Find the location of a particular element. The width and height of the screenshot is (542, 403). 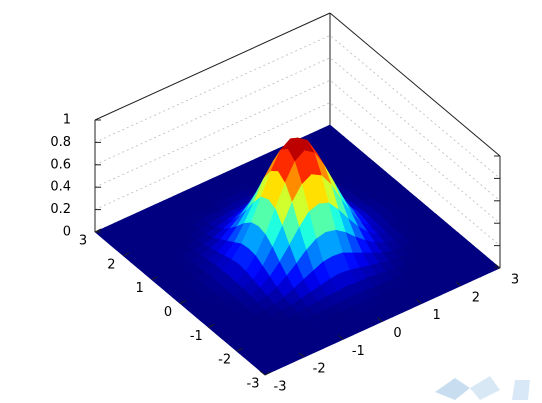

z-tick-label: 1 is located at coordinates (67, 120).